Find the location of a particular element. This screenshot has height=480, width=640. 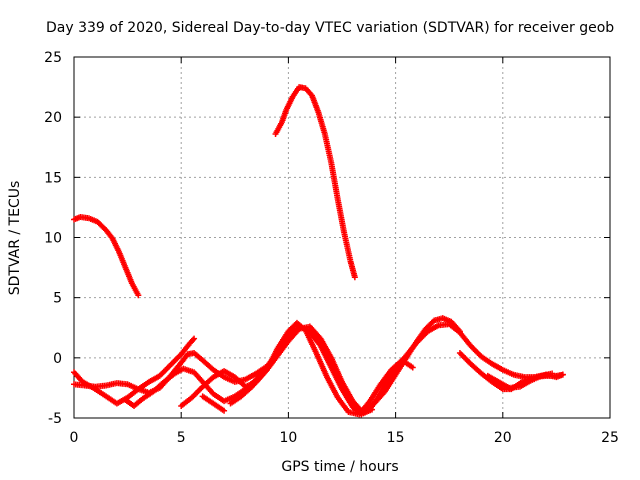

x-tick-label: 5 is located at coordinates (181, 438).